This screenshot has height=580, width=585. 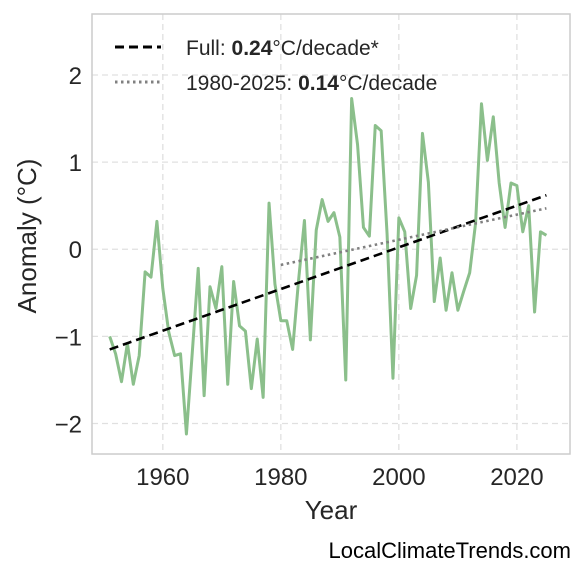 What do you see at coordinates (325, 48) in the screenshot?
I see `legend-full-suffix: °C/decade*` at bounding box center [325, 48].